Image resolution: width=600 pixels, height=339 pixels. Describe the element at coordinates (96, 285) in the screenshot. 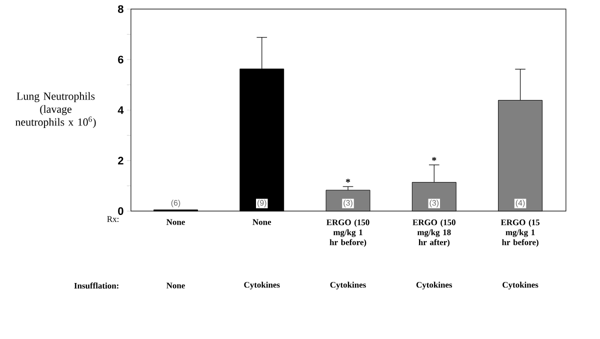

I see `text: Insufflation:` at that location.